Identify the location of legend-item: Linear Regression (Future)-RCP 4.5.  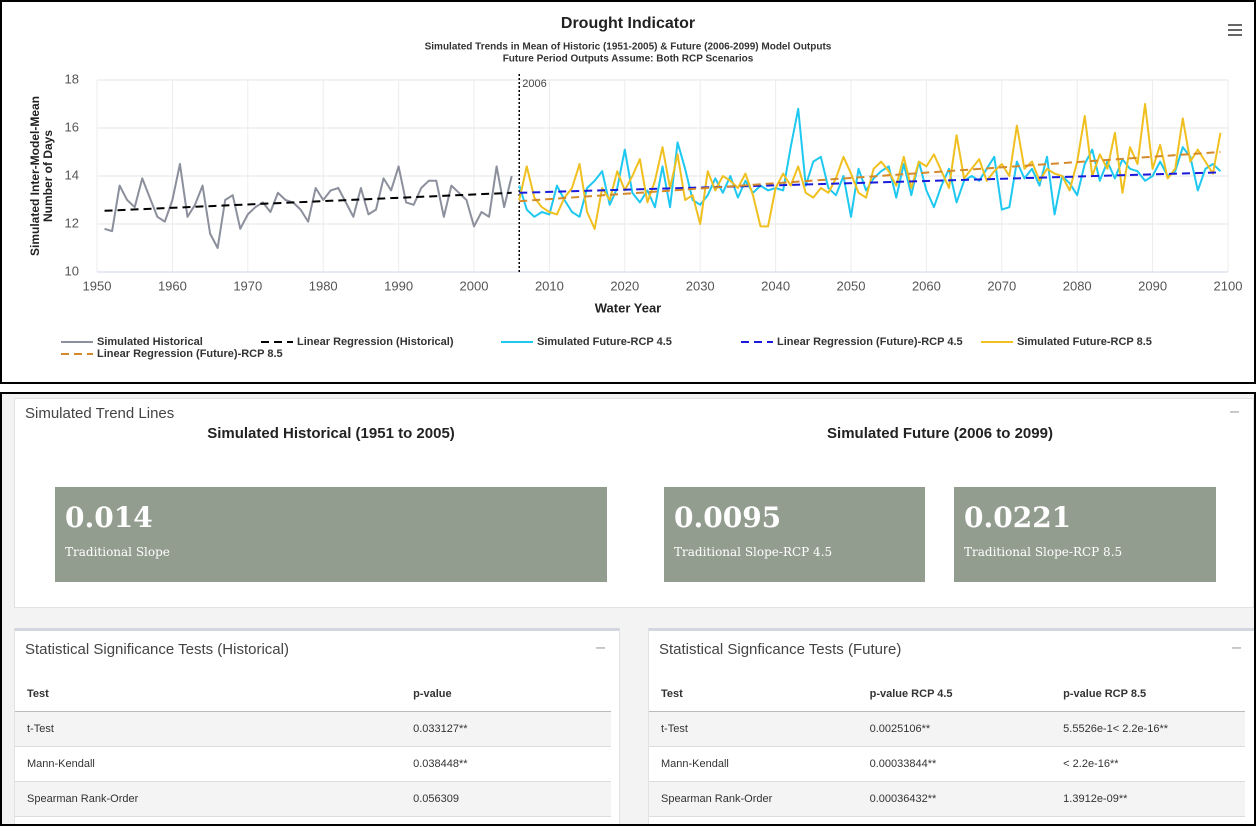
(852, 342).